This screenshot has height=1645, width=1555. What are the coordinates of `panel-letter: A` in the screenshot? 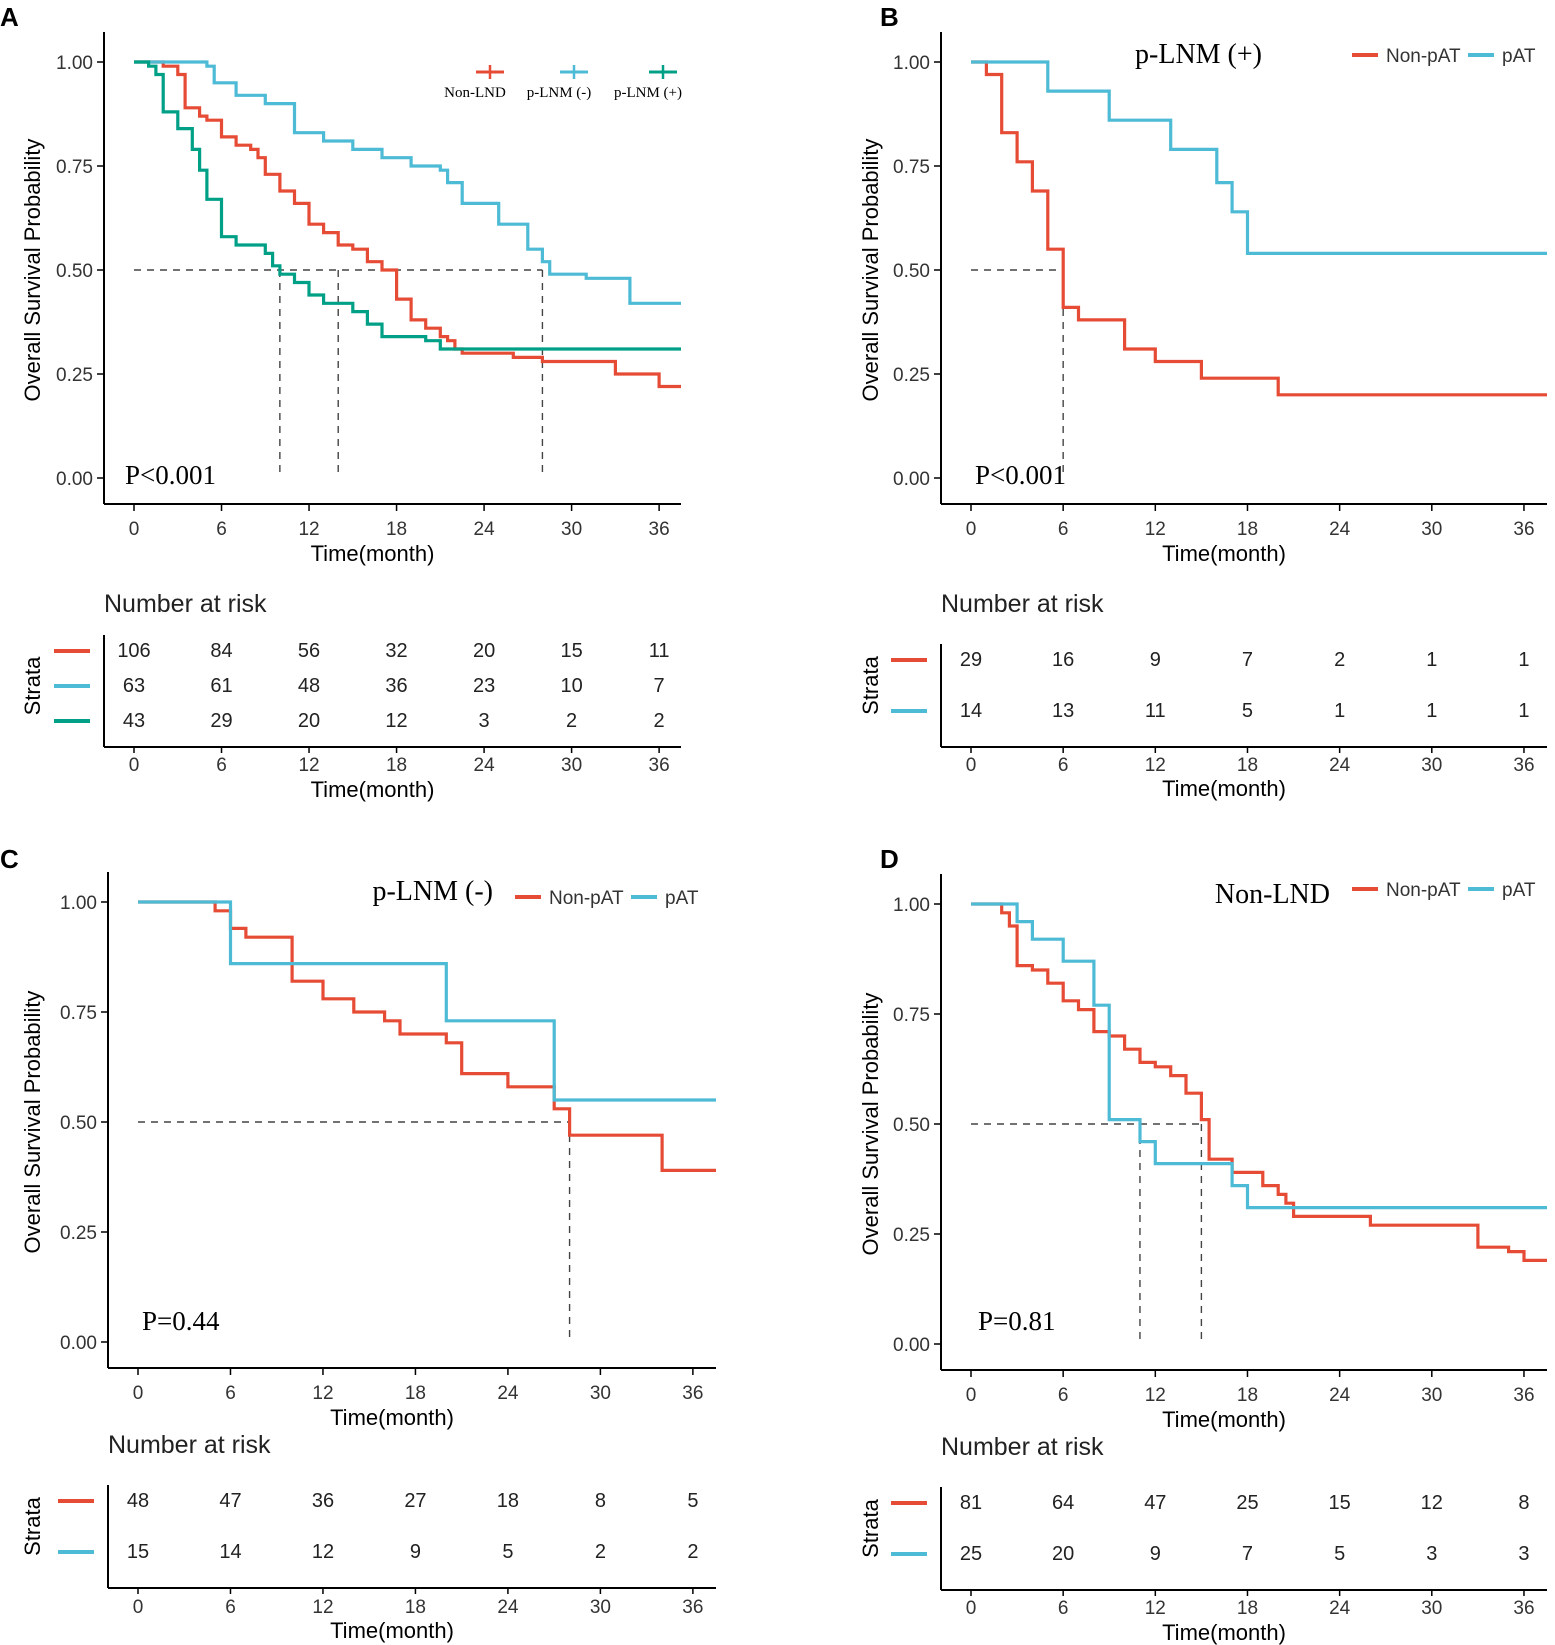 It's located at (9, 17).